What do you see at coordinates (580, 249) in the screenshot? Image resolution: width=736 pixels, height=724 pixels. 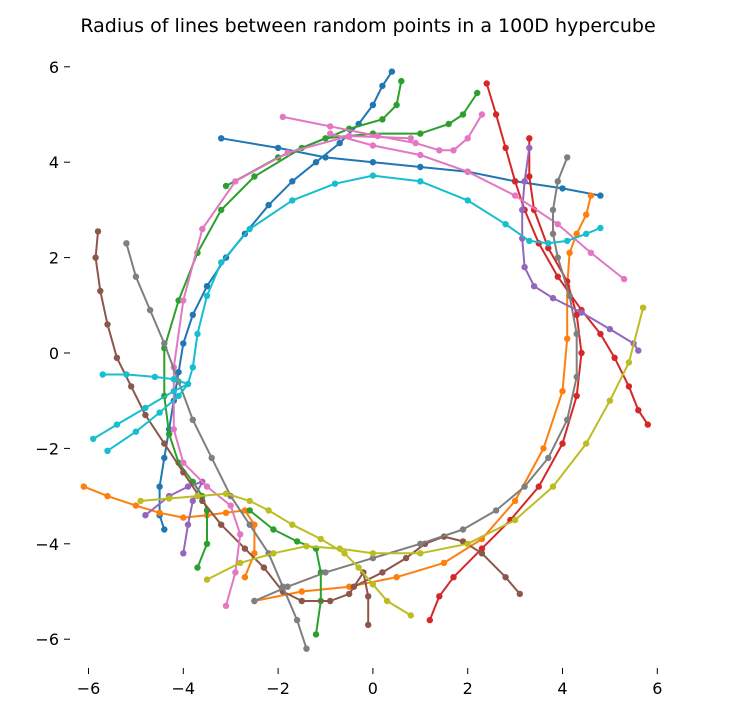 I see `series-line` at bounding box center [580, 249].